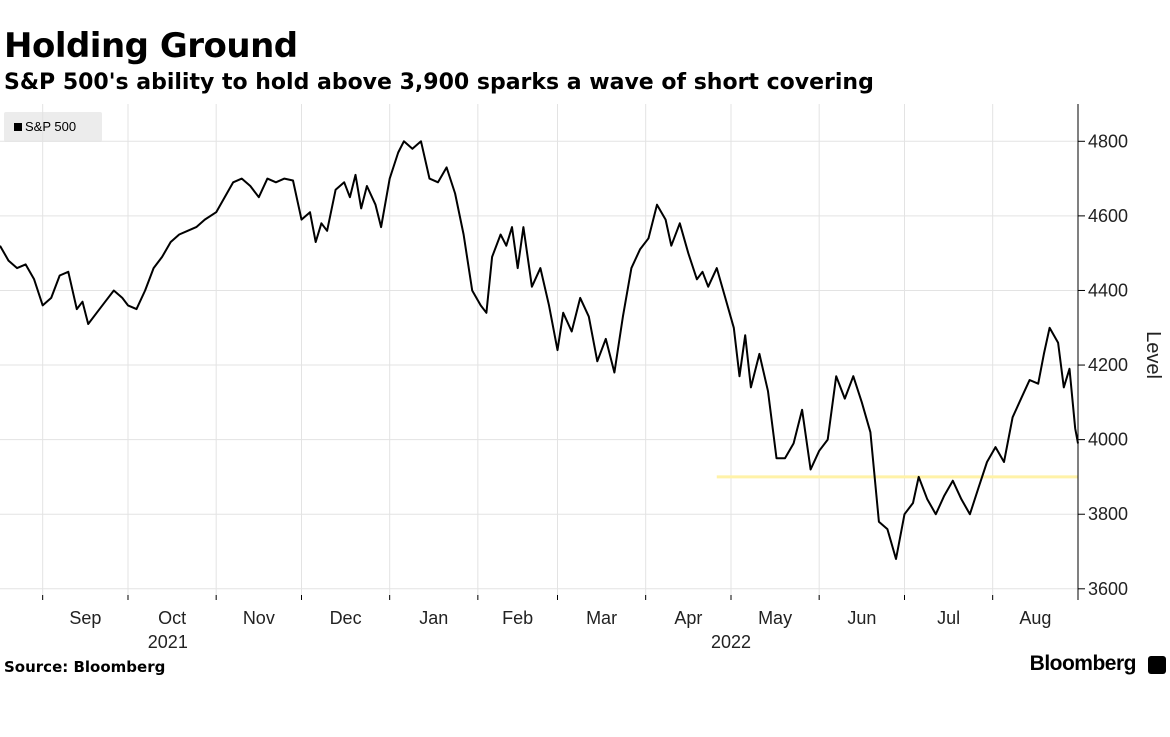  What do you see at coordinates (151, 46) in the screenshot?
I see `chart-title: Holding Ground` at bounding box center [151, 46].